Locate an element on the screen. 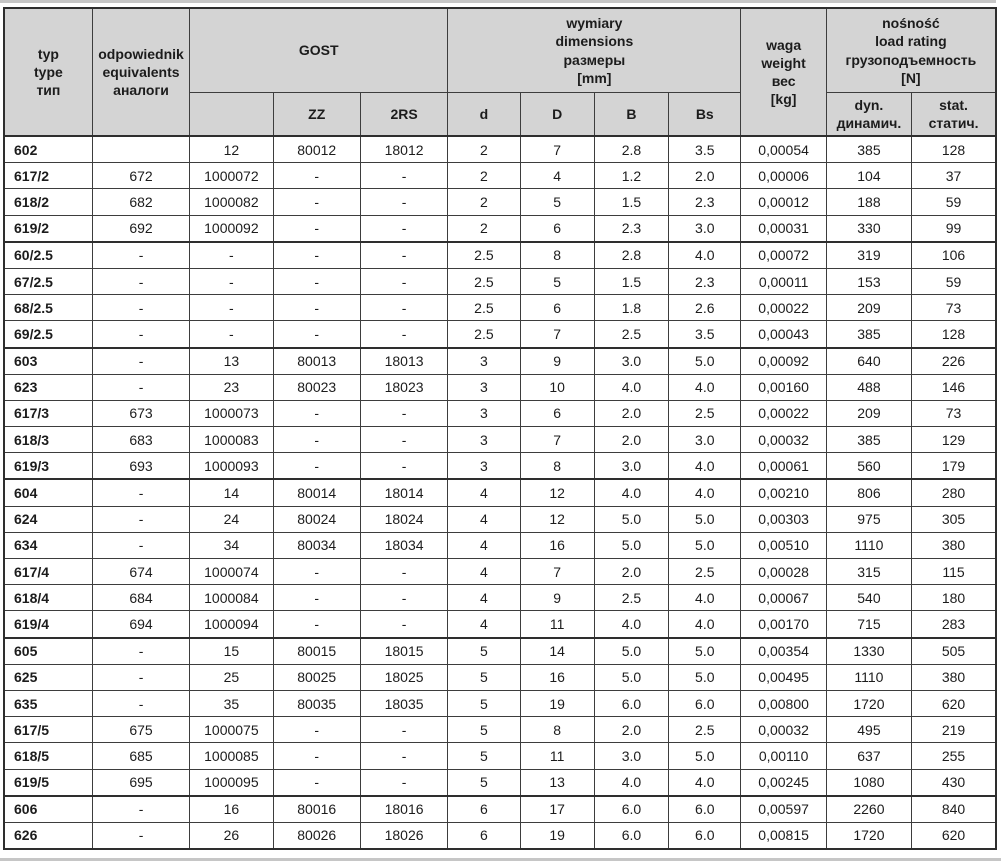  table-cell-B: 2.3 is located at coordinates (631, 228).